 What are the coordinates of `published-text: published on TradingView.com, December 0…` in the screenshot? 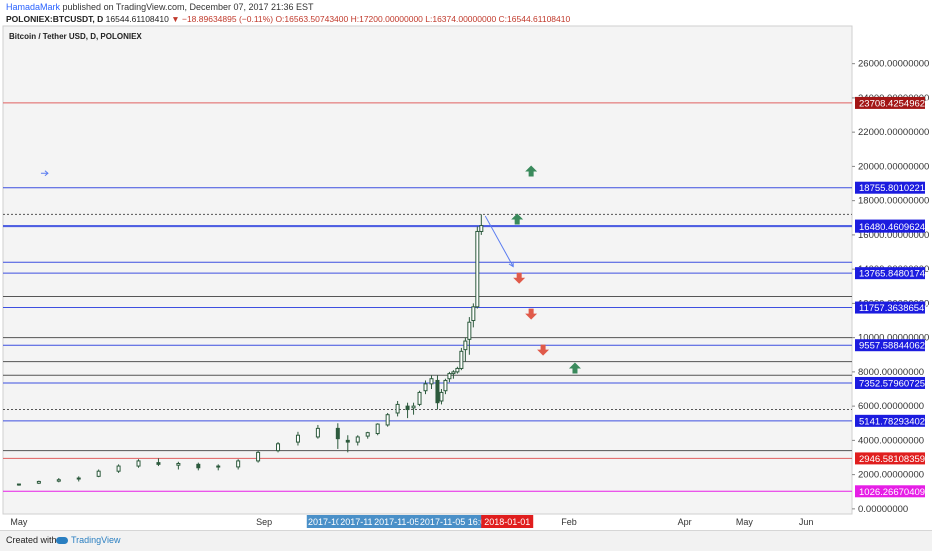 It's located at (187, 7).